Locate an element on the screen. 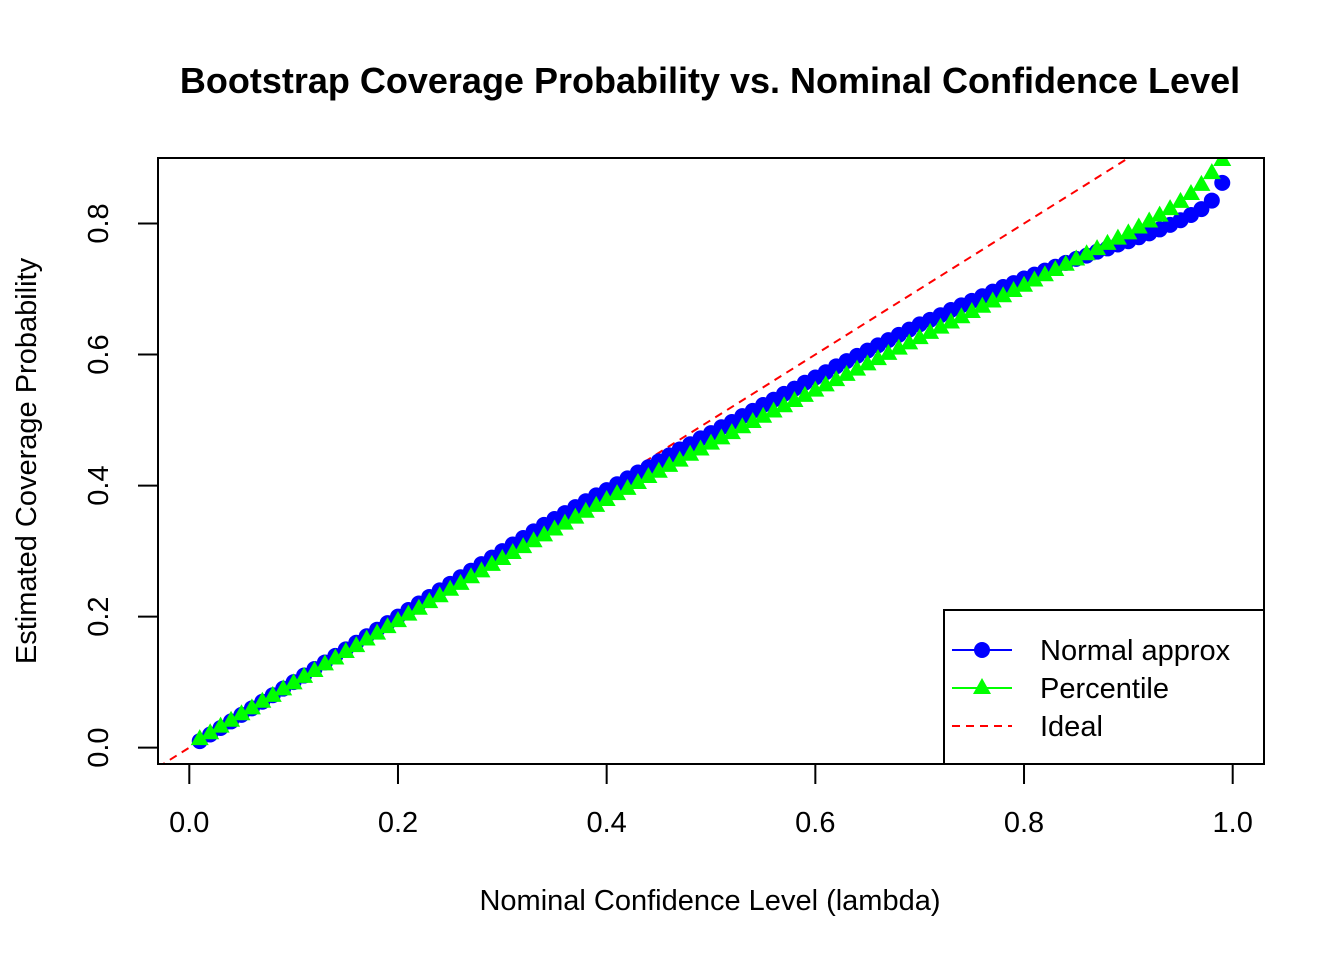  x-tick-label: 0.8 is located at coordinates (1024, 823).